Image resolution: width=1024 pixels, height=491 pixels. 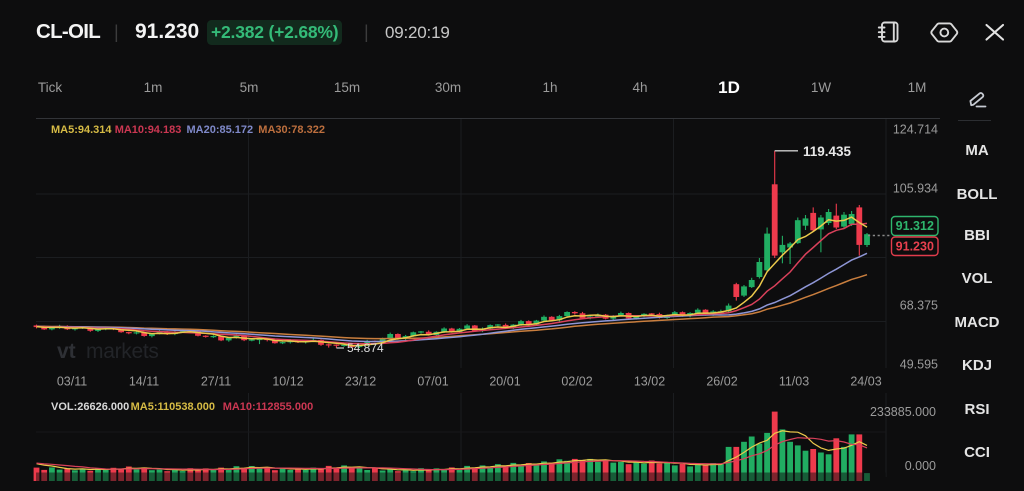 What do you see at coordinates (148, 130) in the screenshot?
I see `svg-text: MA10:94.183` at bounding box center [148, 130].